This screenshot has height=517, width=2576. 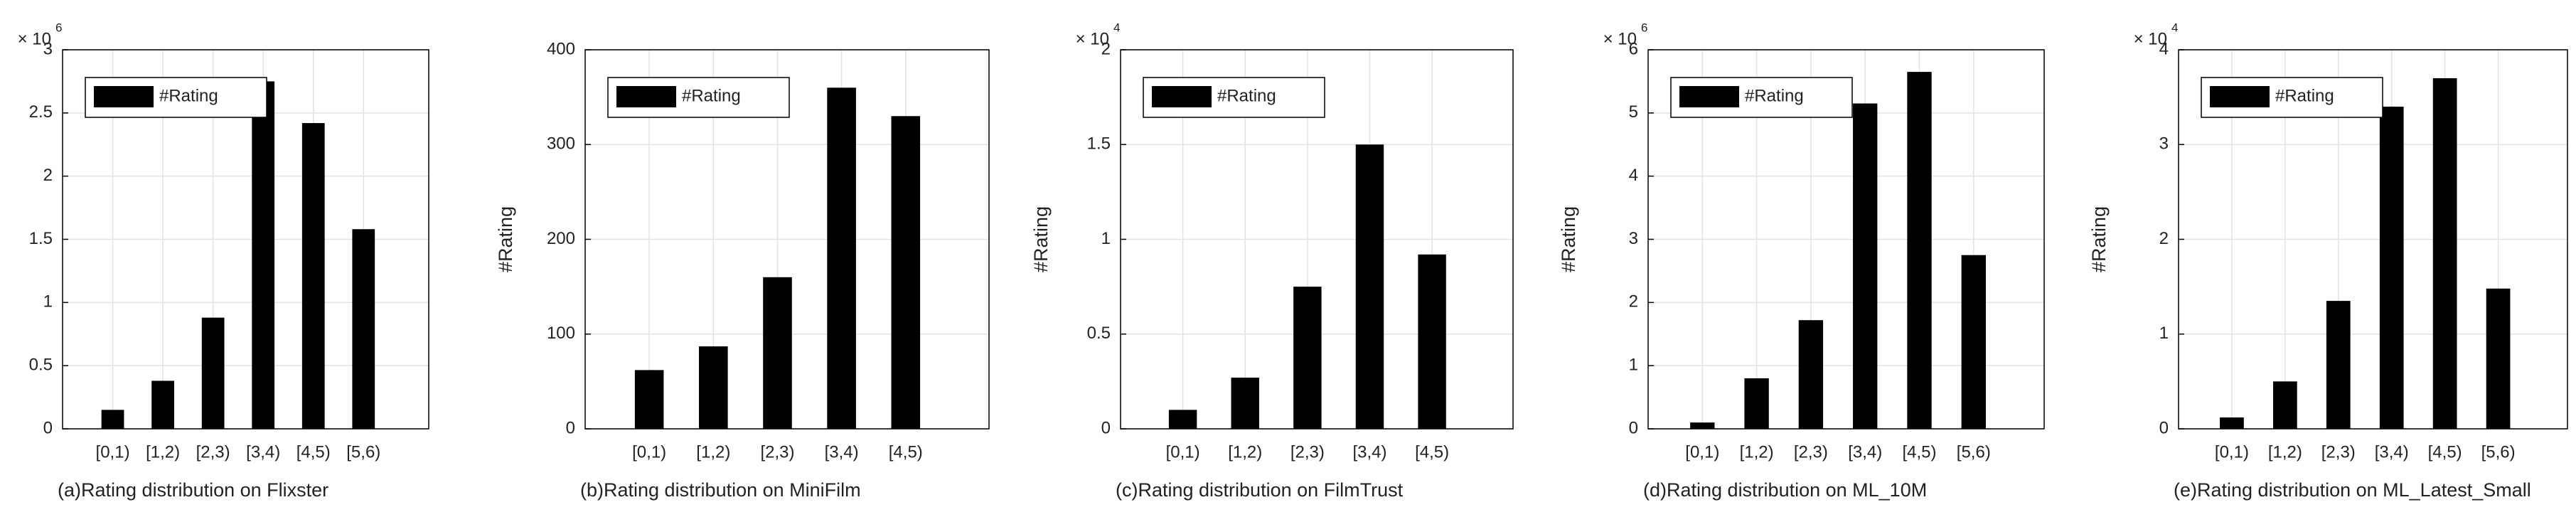 I want to click on y-tick-label: 200, so click(x=561, y=238).